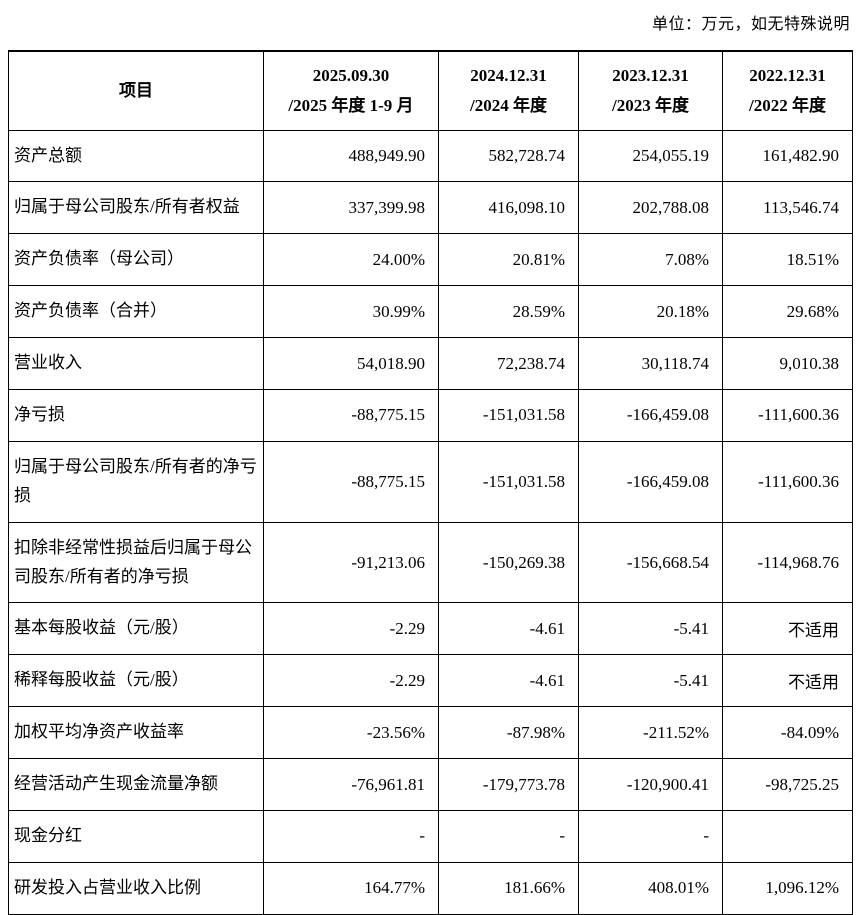 The image size is (860, 915). Describe the element at coordinates (508, 156) in the screenshot. I see `cell-value: 582,728.74` at that location.